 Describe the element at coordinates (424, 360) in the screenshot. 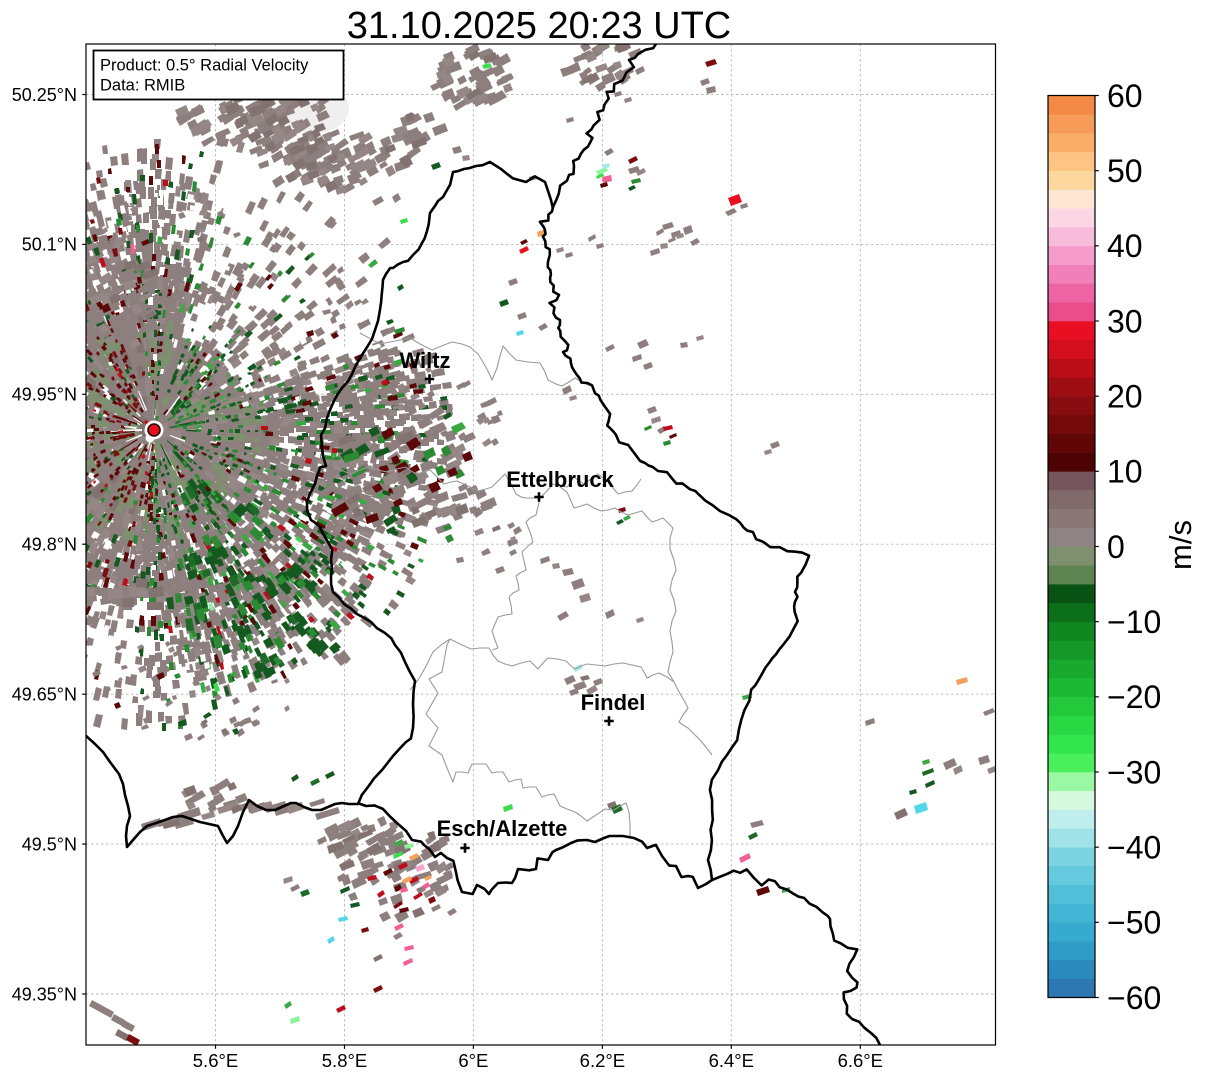

I see `svg-text: Wiltz` at that location.